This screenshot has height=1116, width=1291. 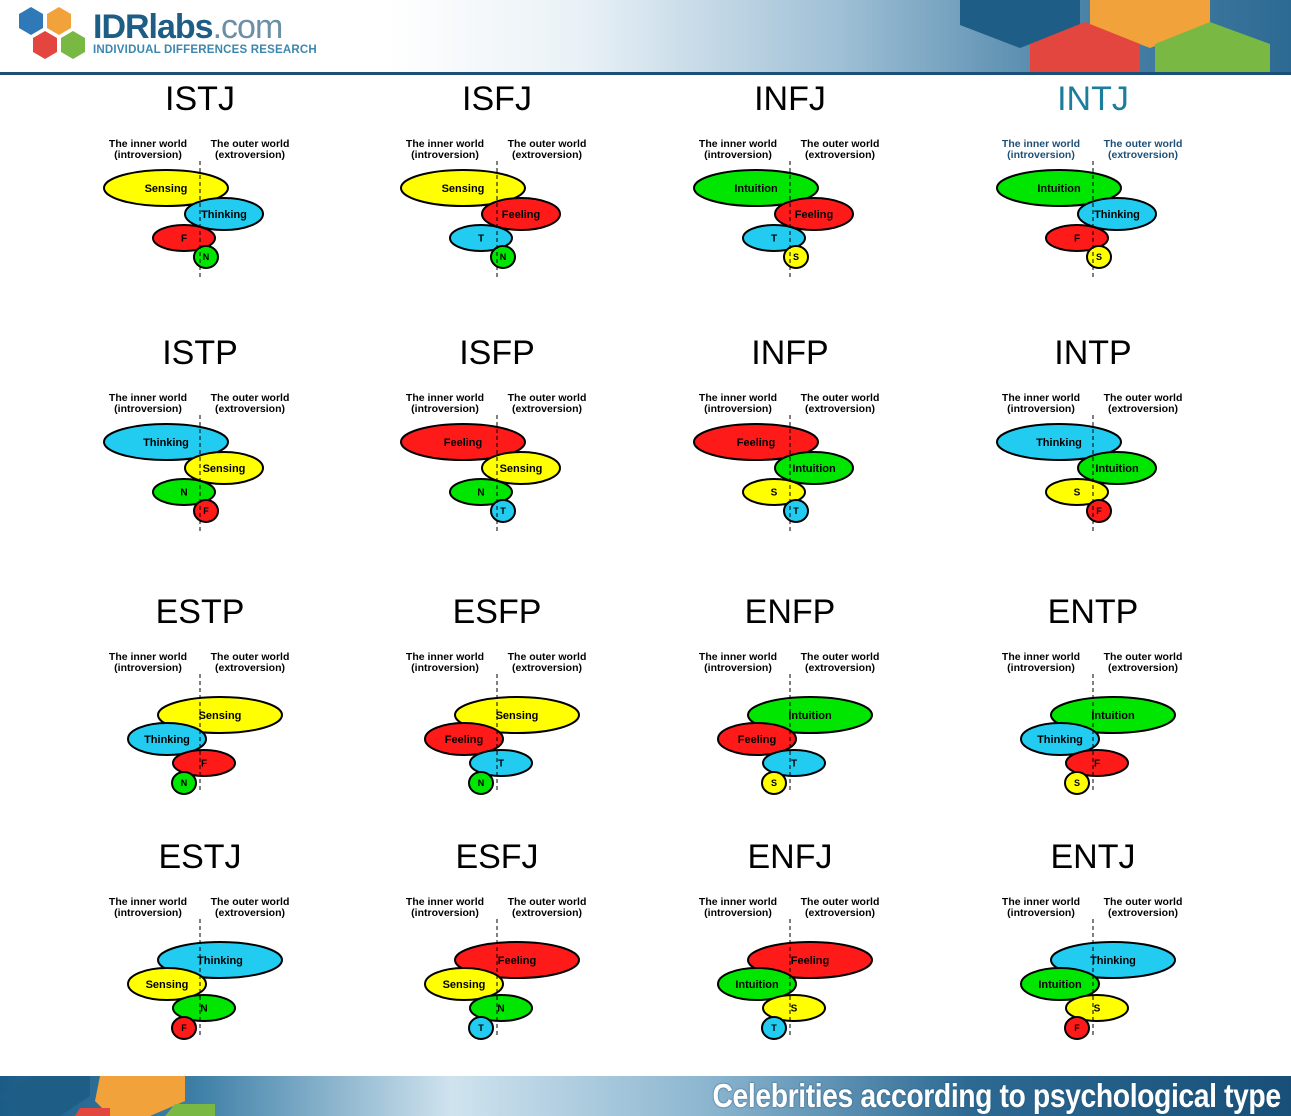 What do you see at coordinates (200, 612) in the screenshot?
I see `type-title: ESTP` at bounding box center [200, 612].